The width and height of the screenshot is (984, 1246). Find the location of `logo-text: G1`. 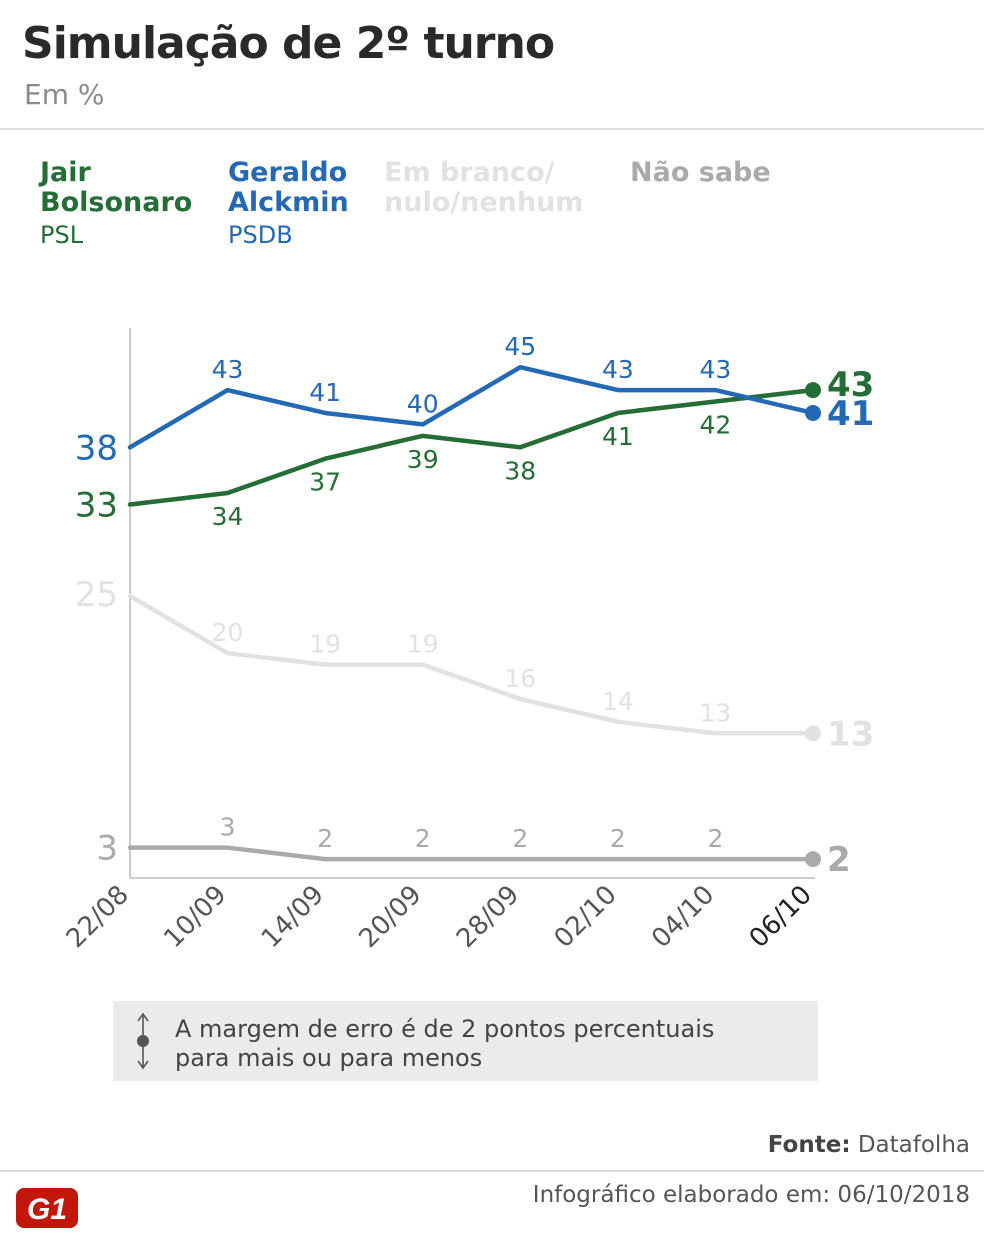

logo-text: G1 is located at coordinates (47, 1209).